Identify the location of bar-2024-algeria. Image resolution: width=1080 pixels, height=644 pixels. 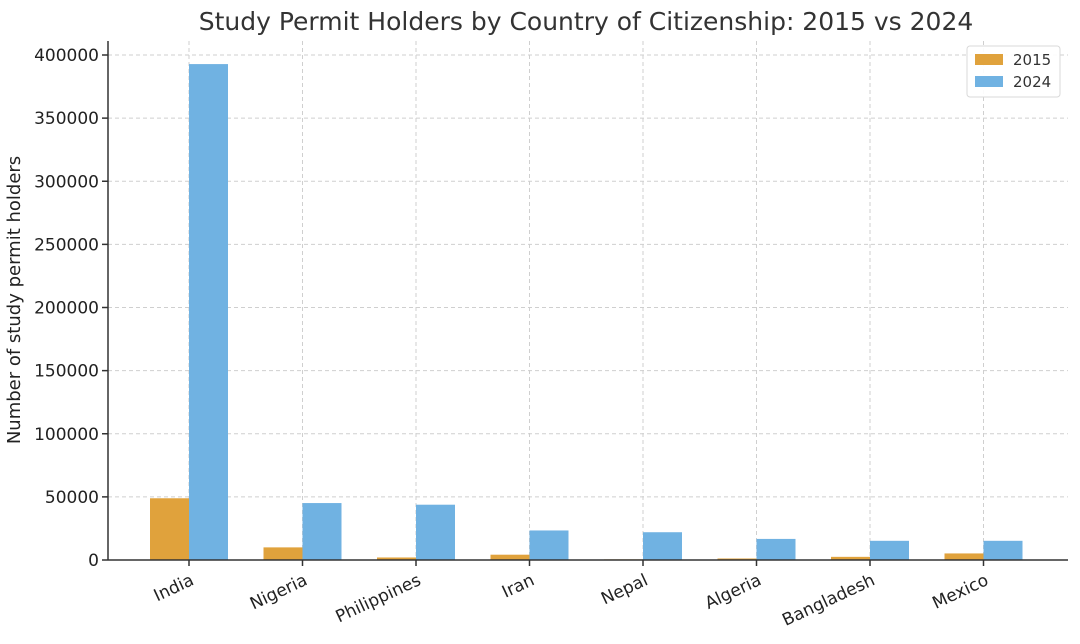
(776, 549).